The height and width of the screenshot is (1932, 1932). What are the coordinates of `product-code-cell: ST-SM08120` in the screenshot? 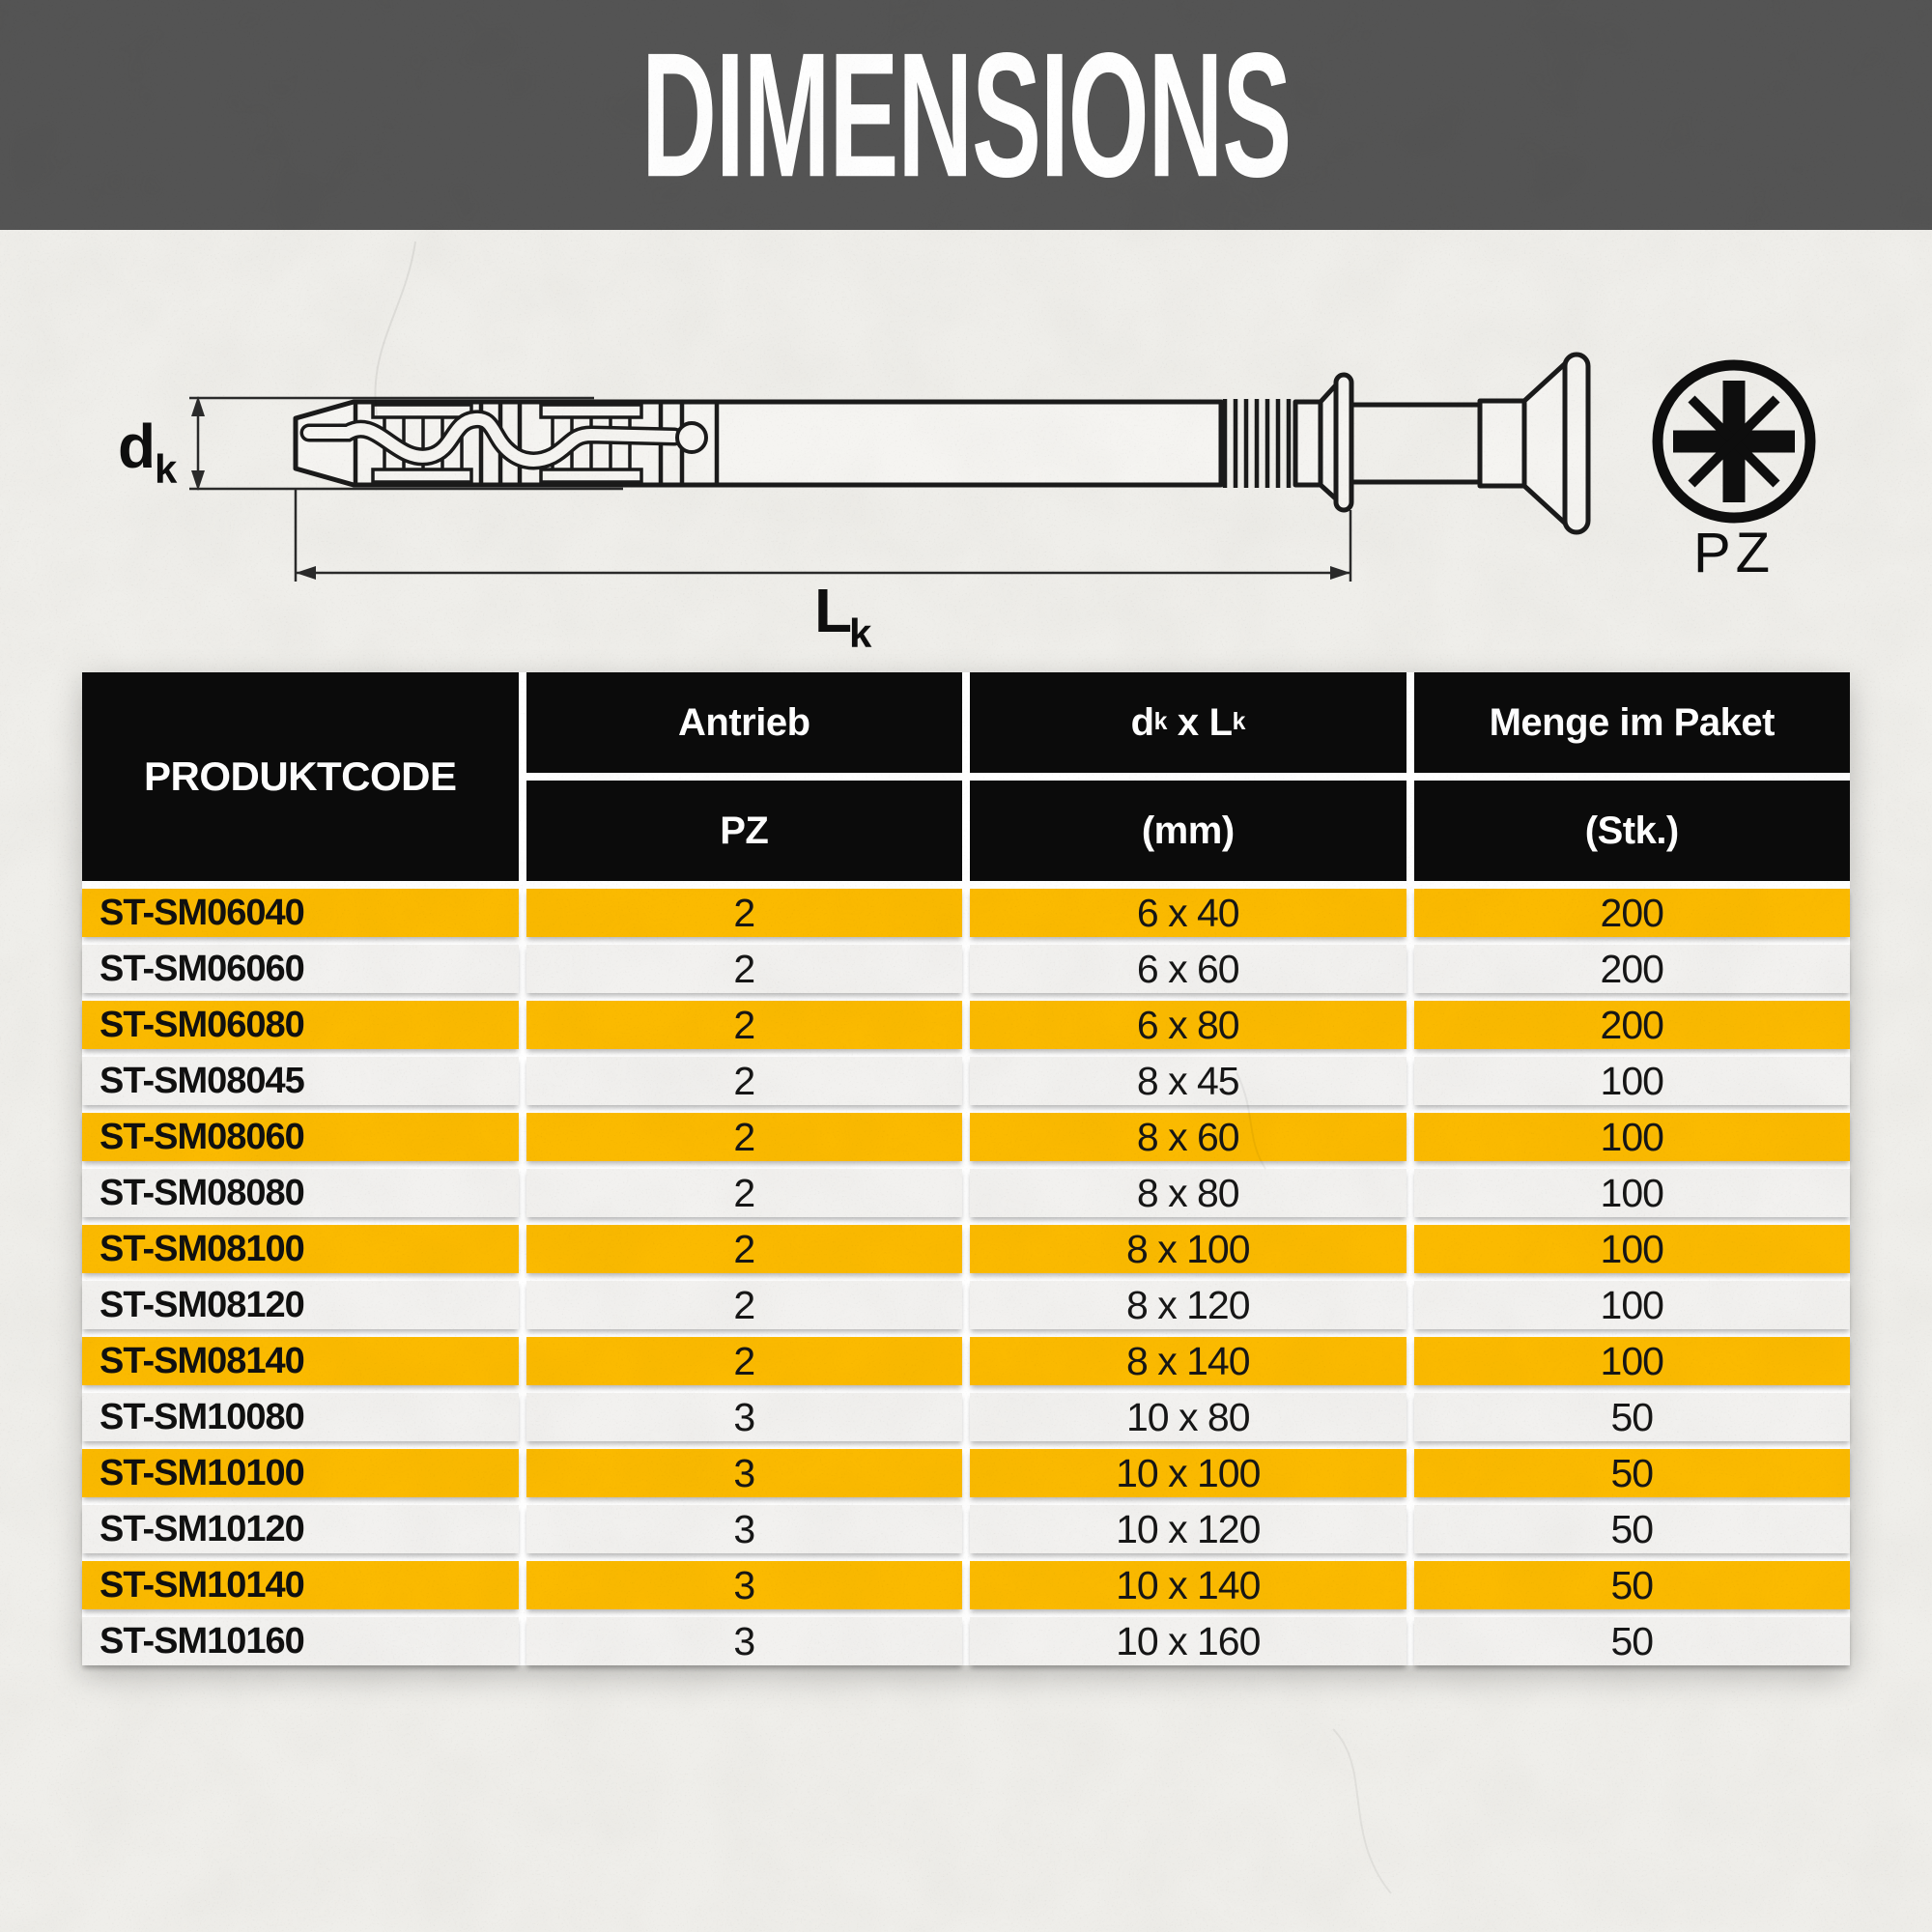 It's located at (300, 1305).